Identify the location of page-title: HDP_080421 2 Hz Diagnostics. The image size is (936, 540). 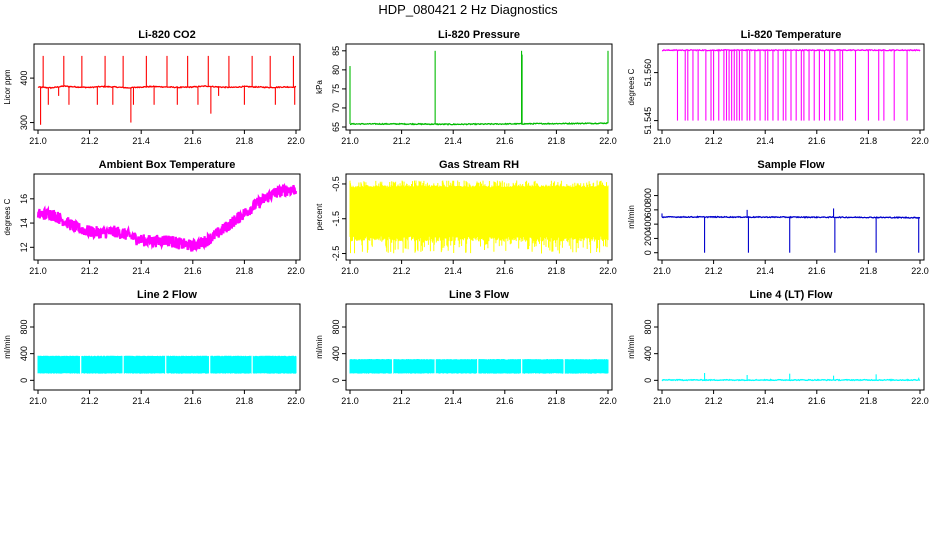
(468, 9).